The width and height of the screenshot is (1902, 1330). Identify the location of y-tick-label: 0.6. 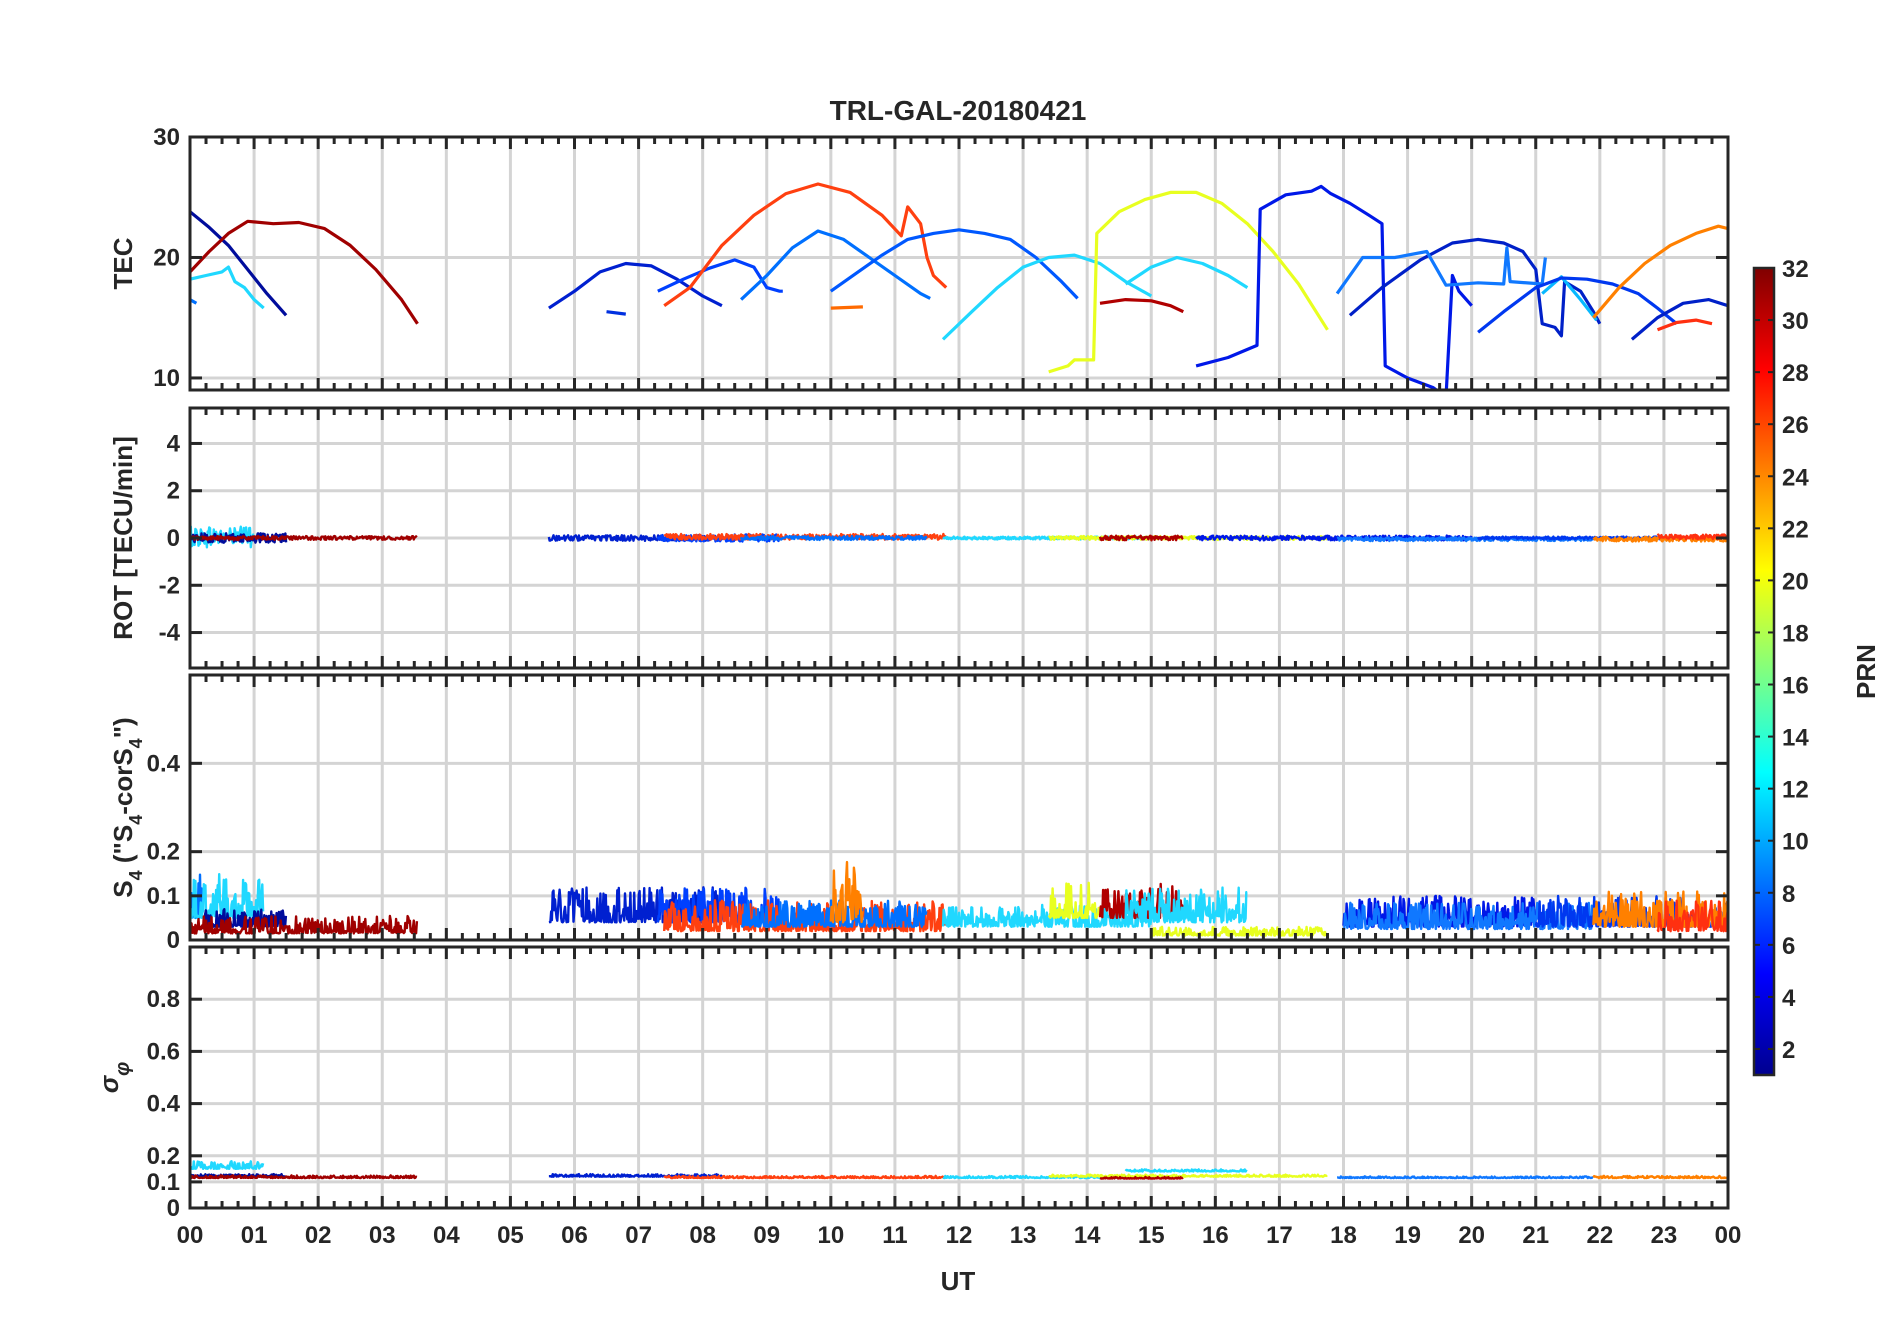
(163, 1051).